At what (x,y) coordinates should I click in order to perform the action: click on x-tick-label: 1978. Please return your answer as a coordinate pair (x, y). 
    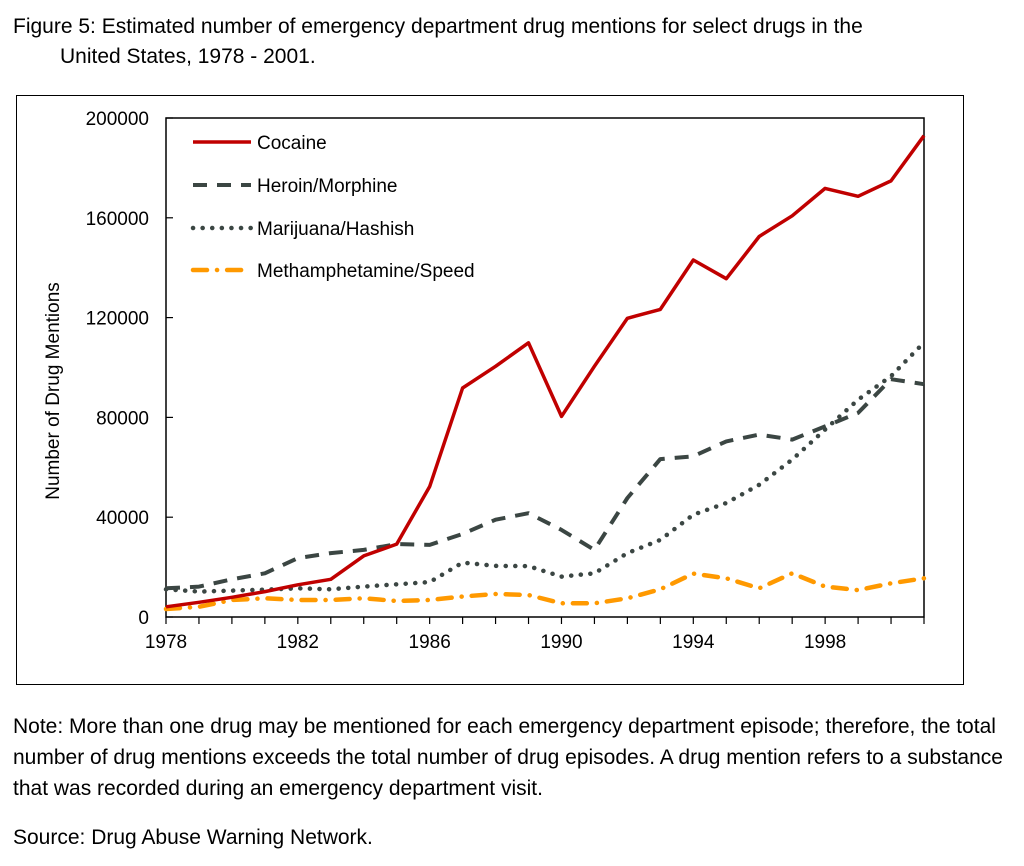
    Looking at the image, I should click on (166, 642).